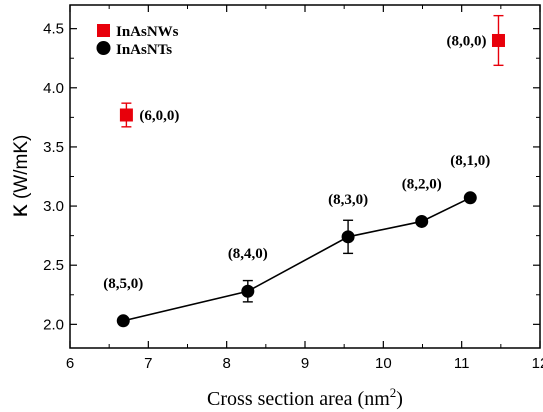  Describe the element at coordinates (422, 184) in the screenshot. I see `point-label-inasnts-3: (8,2,0)` at that location.